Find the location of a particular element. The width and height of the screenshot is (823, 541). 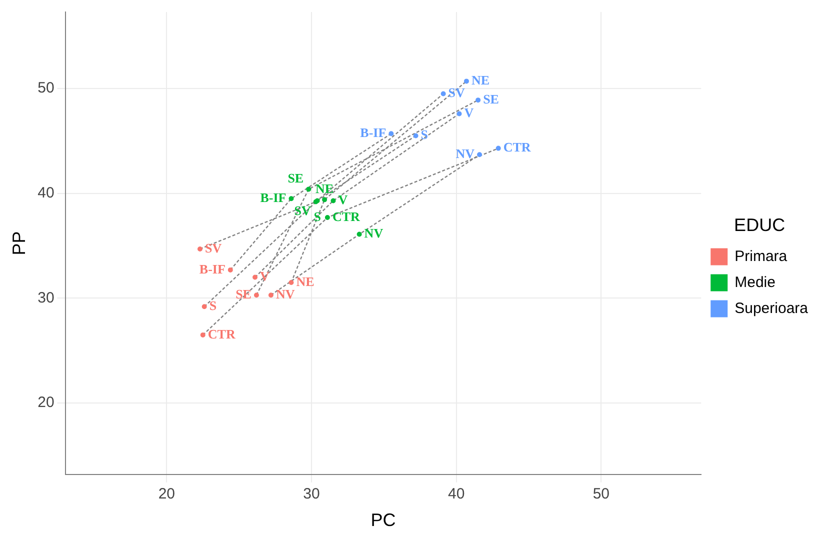

y-tick-label: 40 is located at coordinates (46, 193).